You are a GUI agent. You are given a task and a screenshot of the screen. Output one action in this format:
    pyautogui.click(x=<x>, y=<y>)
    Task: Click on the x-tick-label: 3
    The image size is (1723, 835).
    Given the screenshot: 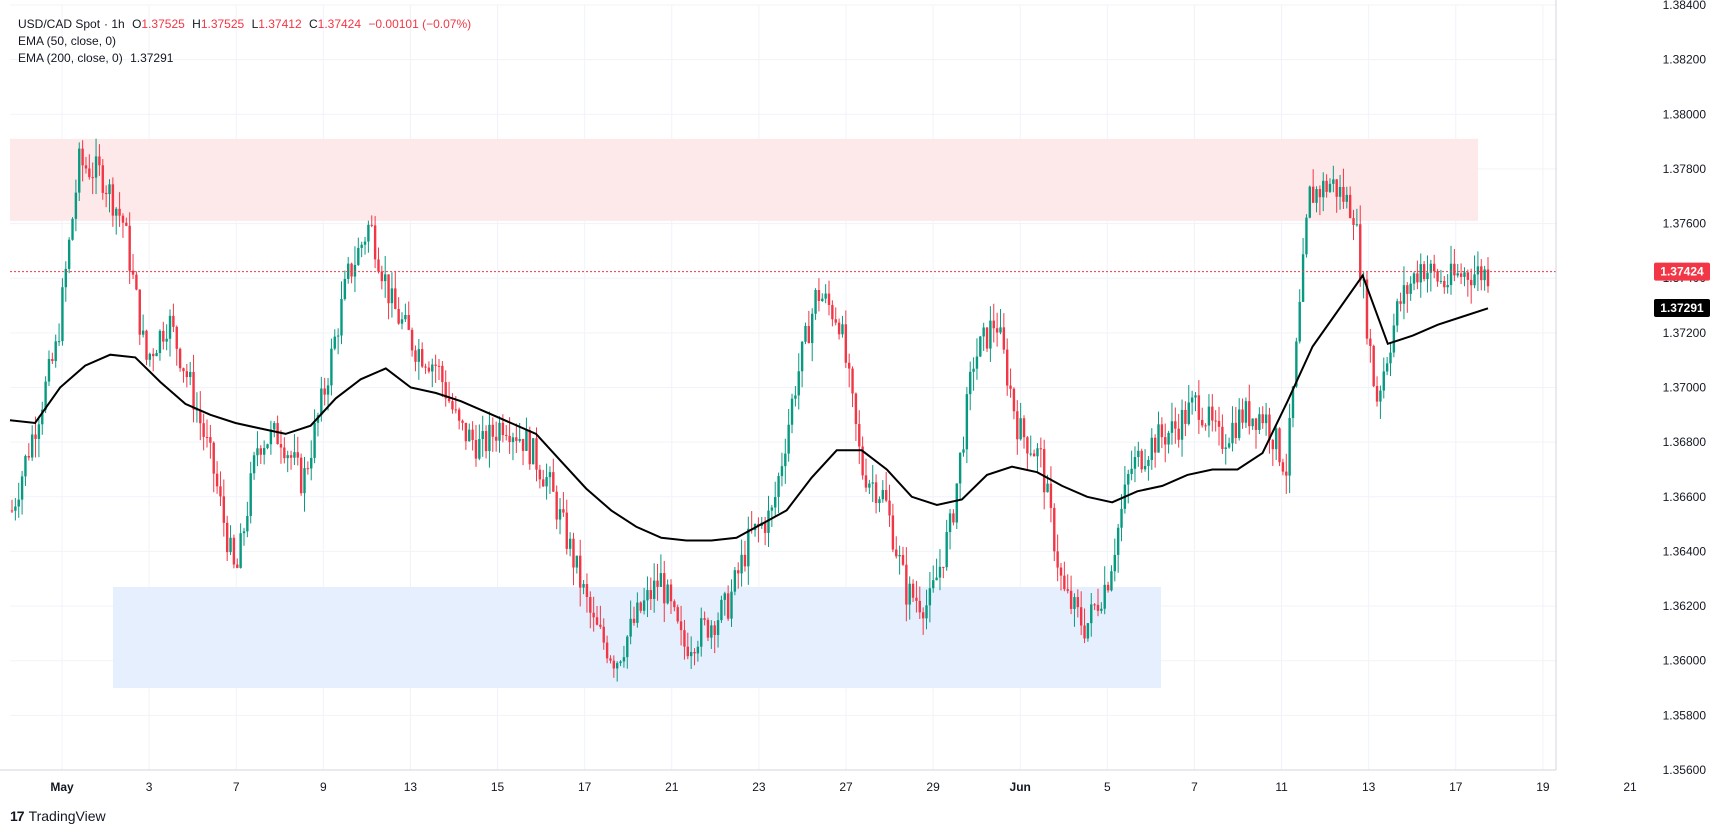 What is the action you would take?
    pyautogui.click(x=149, y=787)
    